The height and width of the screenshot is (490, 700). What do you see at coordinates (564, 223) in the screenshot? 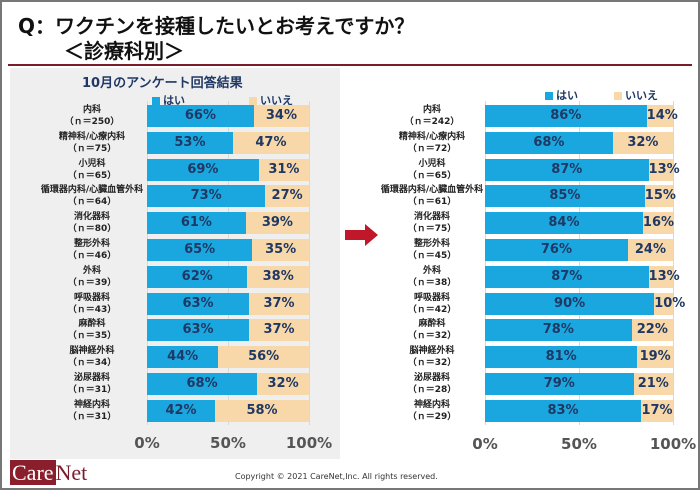
I see `data-label-yes: 84%` at bounding box center [564, 223].